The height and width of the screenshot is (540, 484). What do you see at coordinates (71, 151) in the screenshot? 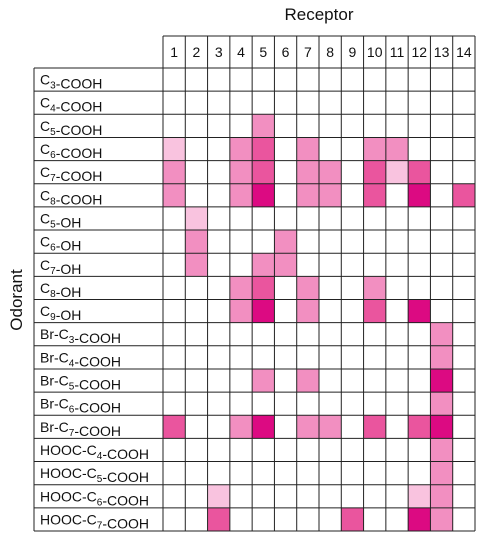
I see `row-label: C6-COOH` at bounding box center [71, 151].